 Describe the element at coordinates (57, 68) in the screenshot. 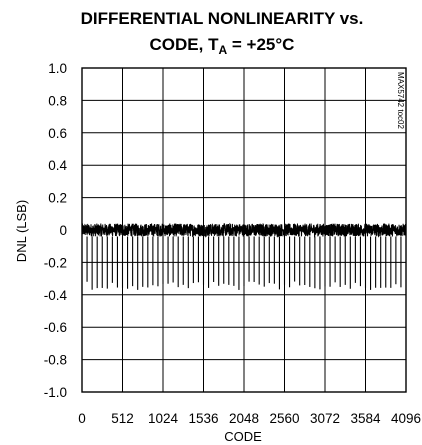

I see `y-tick-label: 1.0` at that location.